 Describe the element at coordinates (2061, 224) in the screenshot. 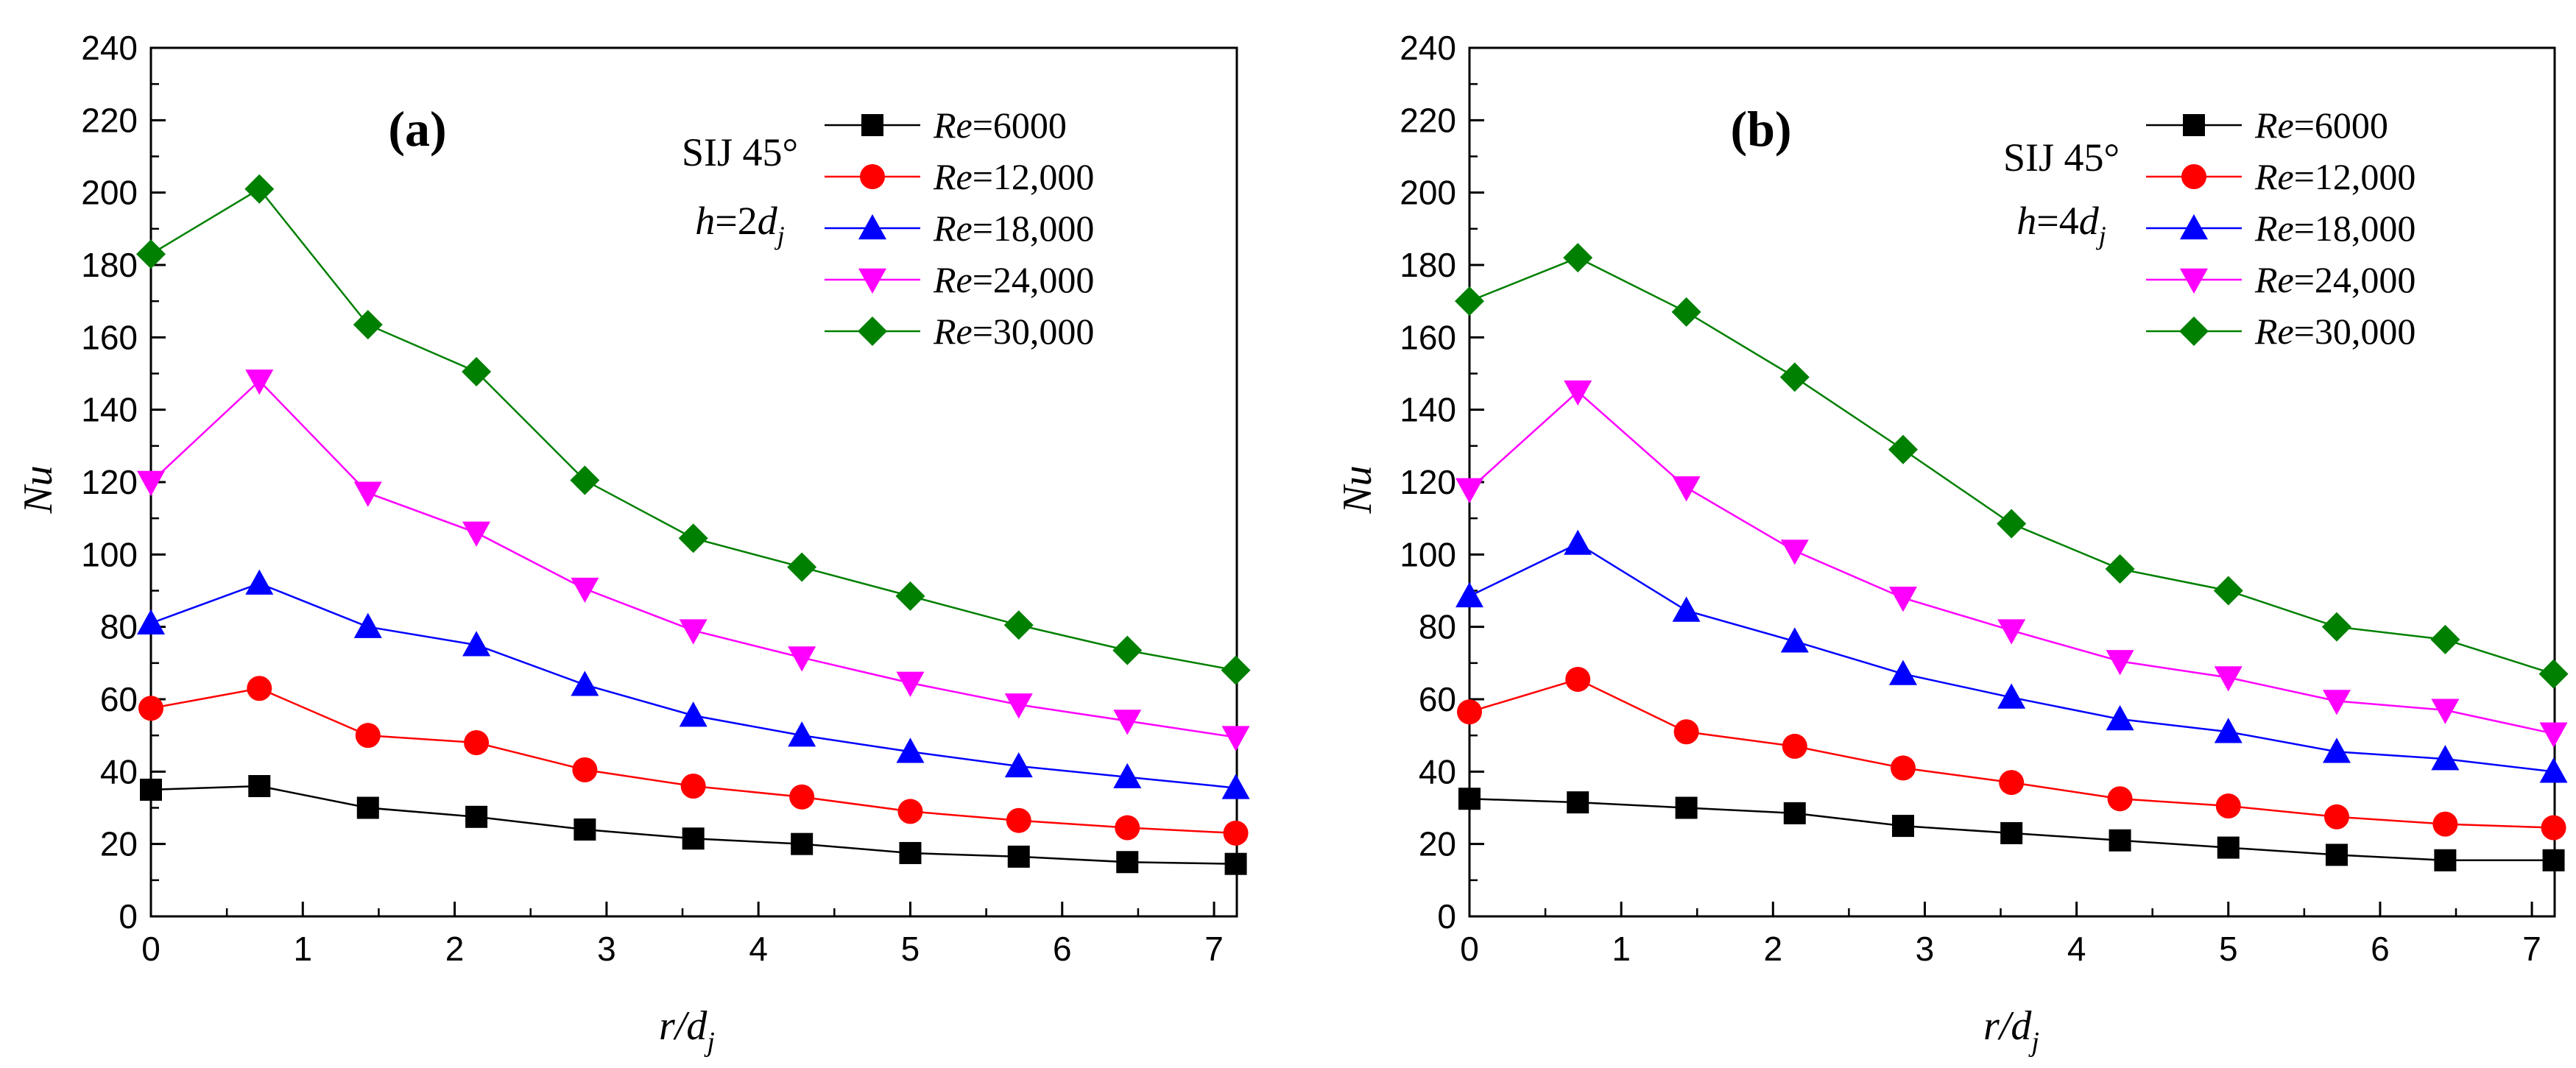

I see `panel-b-annotation-line2: h=4dj` at that location.